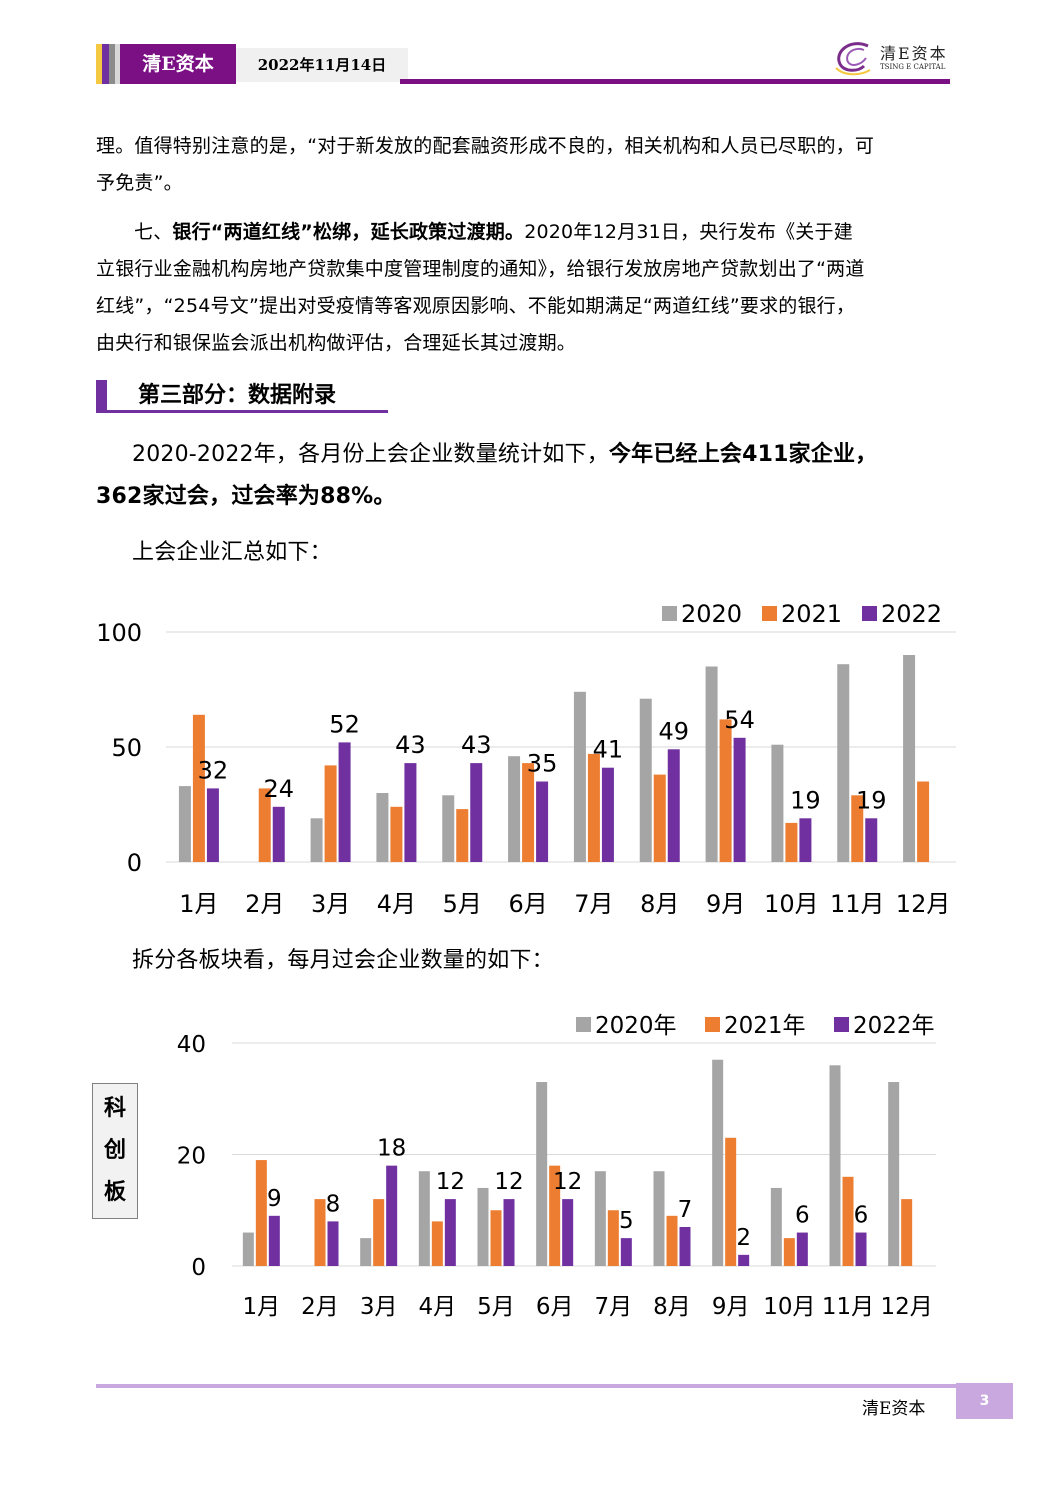 This screenshot has height=1486, width=1051. Describe the element at coordinates (379, 1232) in the screenshot. I see `bar-2021年-3月` at that location.